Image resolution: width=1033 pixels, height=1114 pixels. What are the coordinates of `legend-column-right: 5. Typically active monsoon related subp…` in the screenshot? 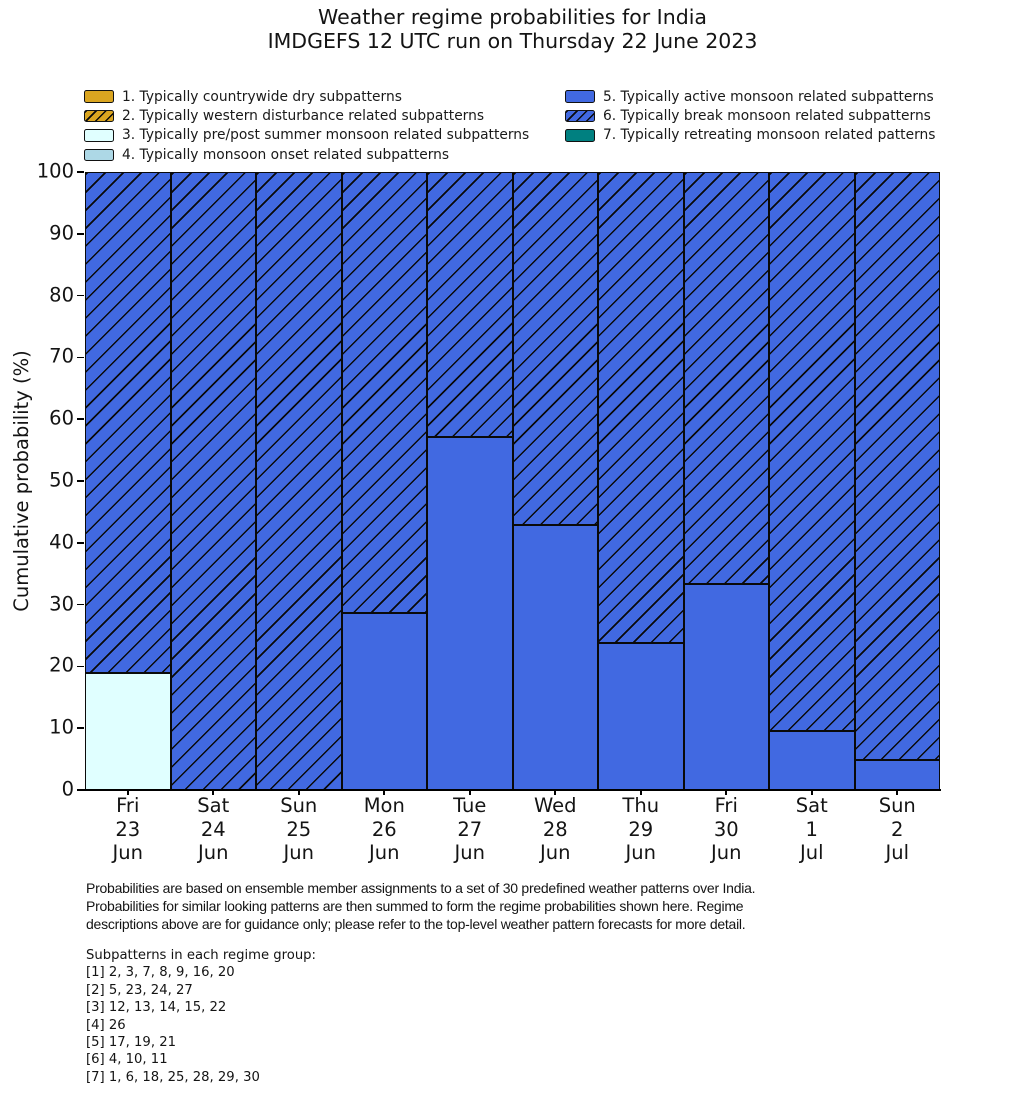 It's located at (750, 116).